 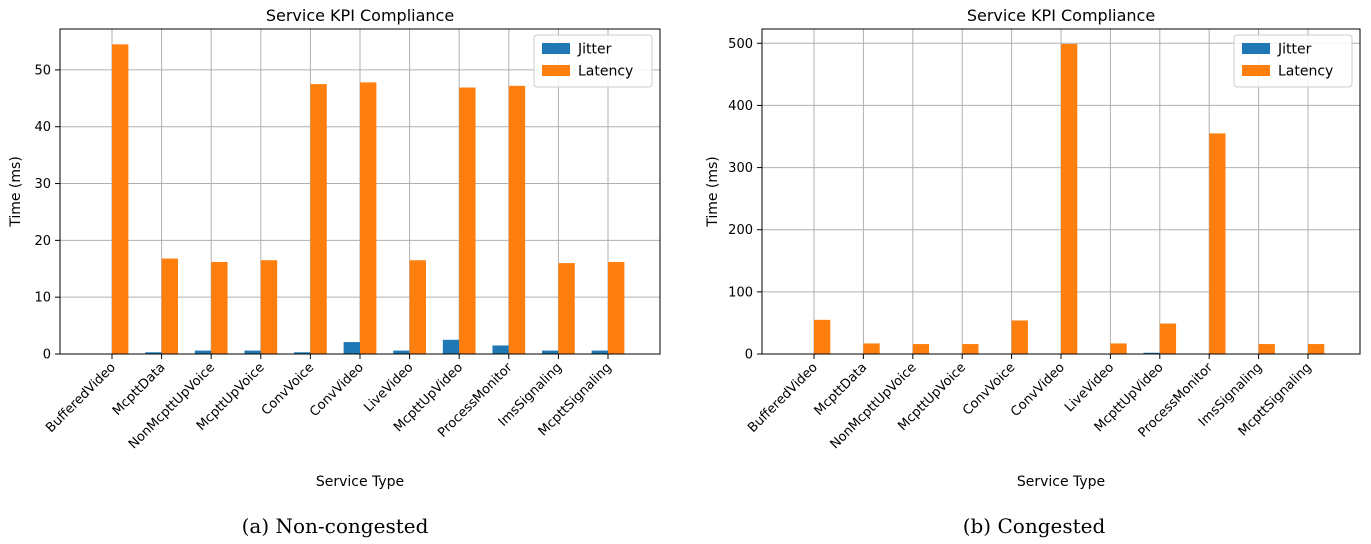 What do you see at coordinates (42, 184) in the screenshot?
I see `y-tick-label: 30` at bounding box center [42, 184].